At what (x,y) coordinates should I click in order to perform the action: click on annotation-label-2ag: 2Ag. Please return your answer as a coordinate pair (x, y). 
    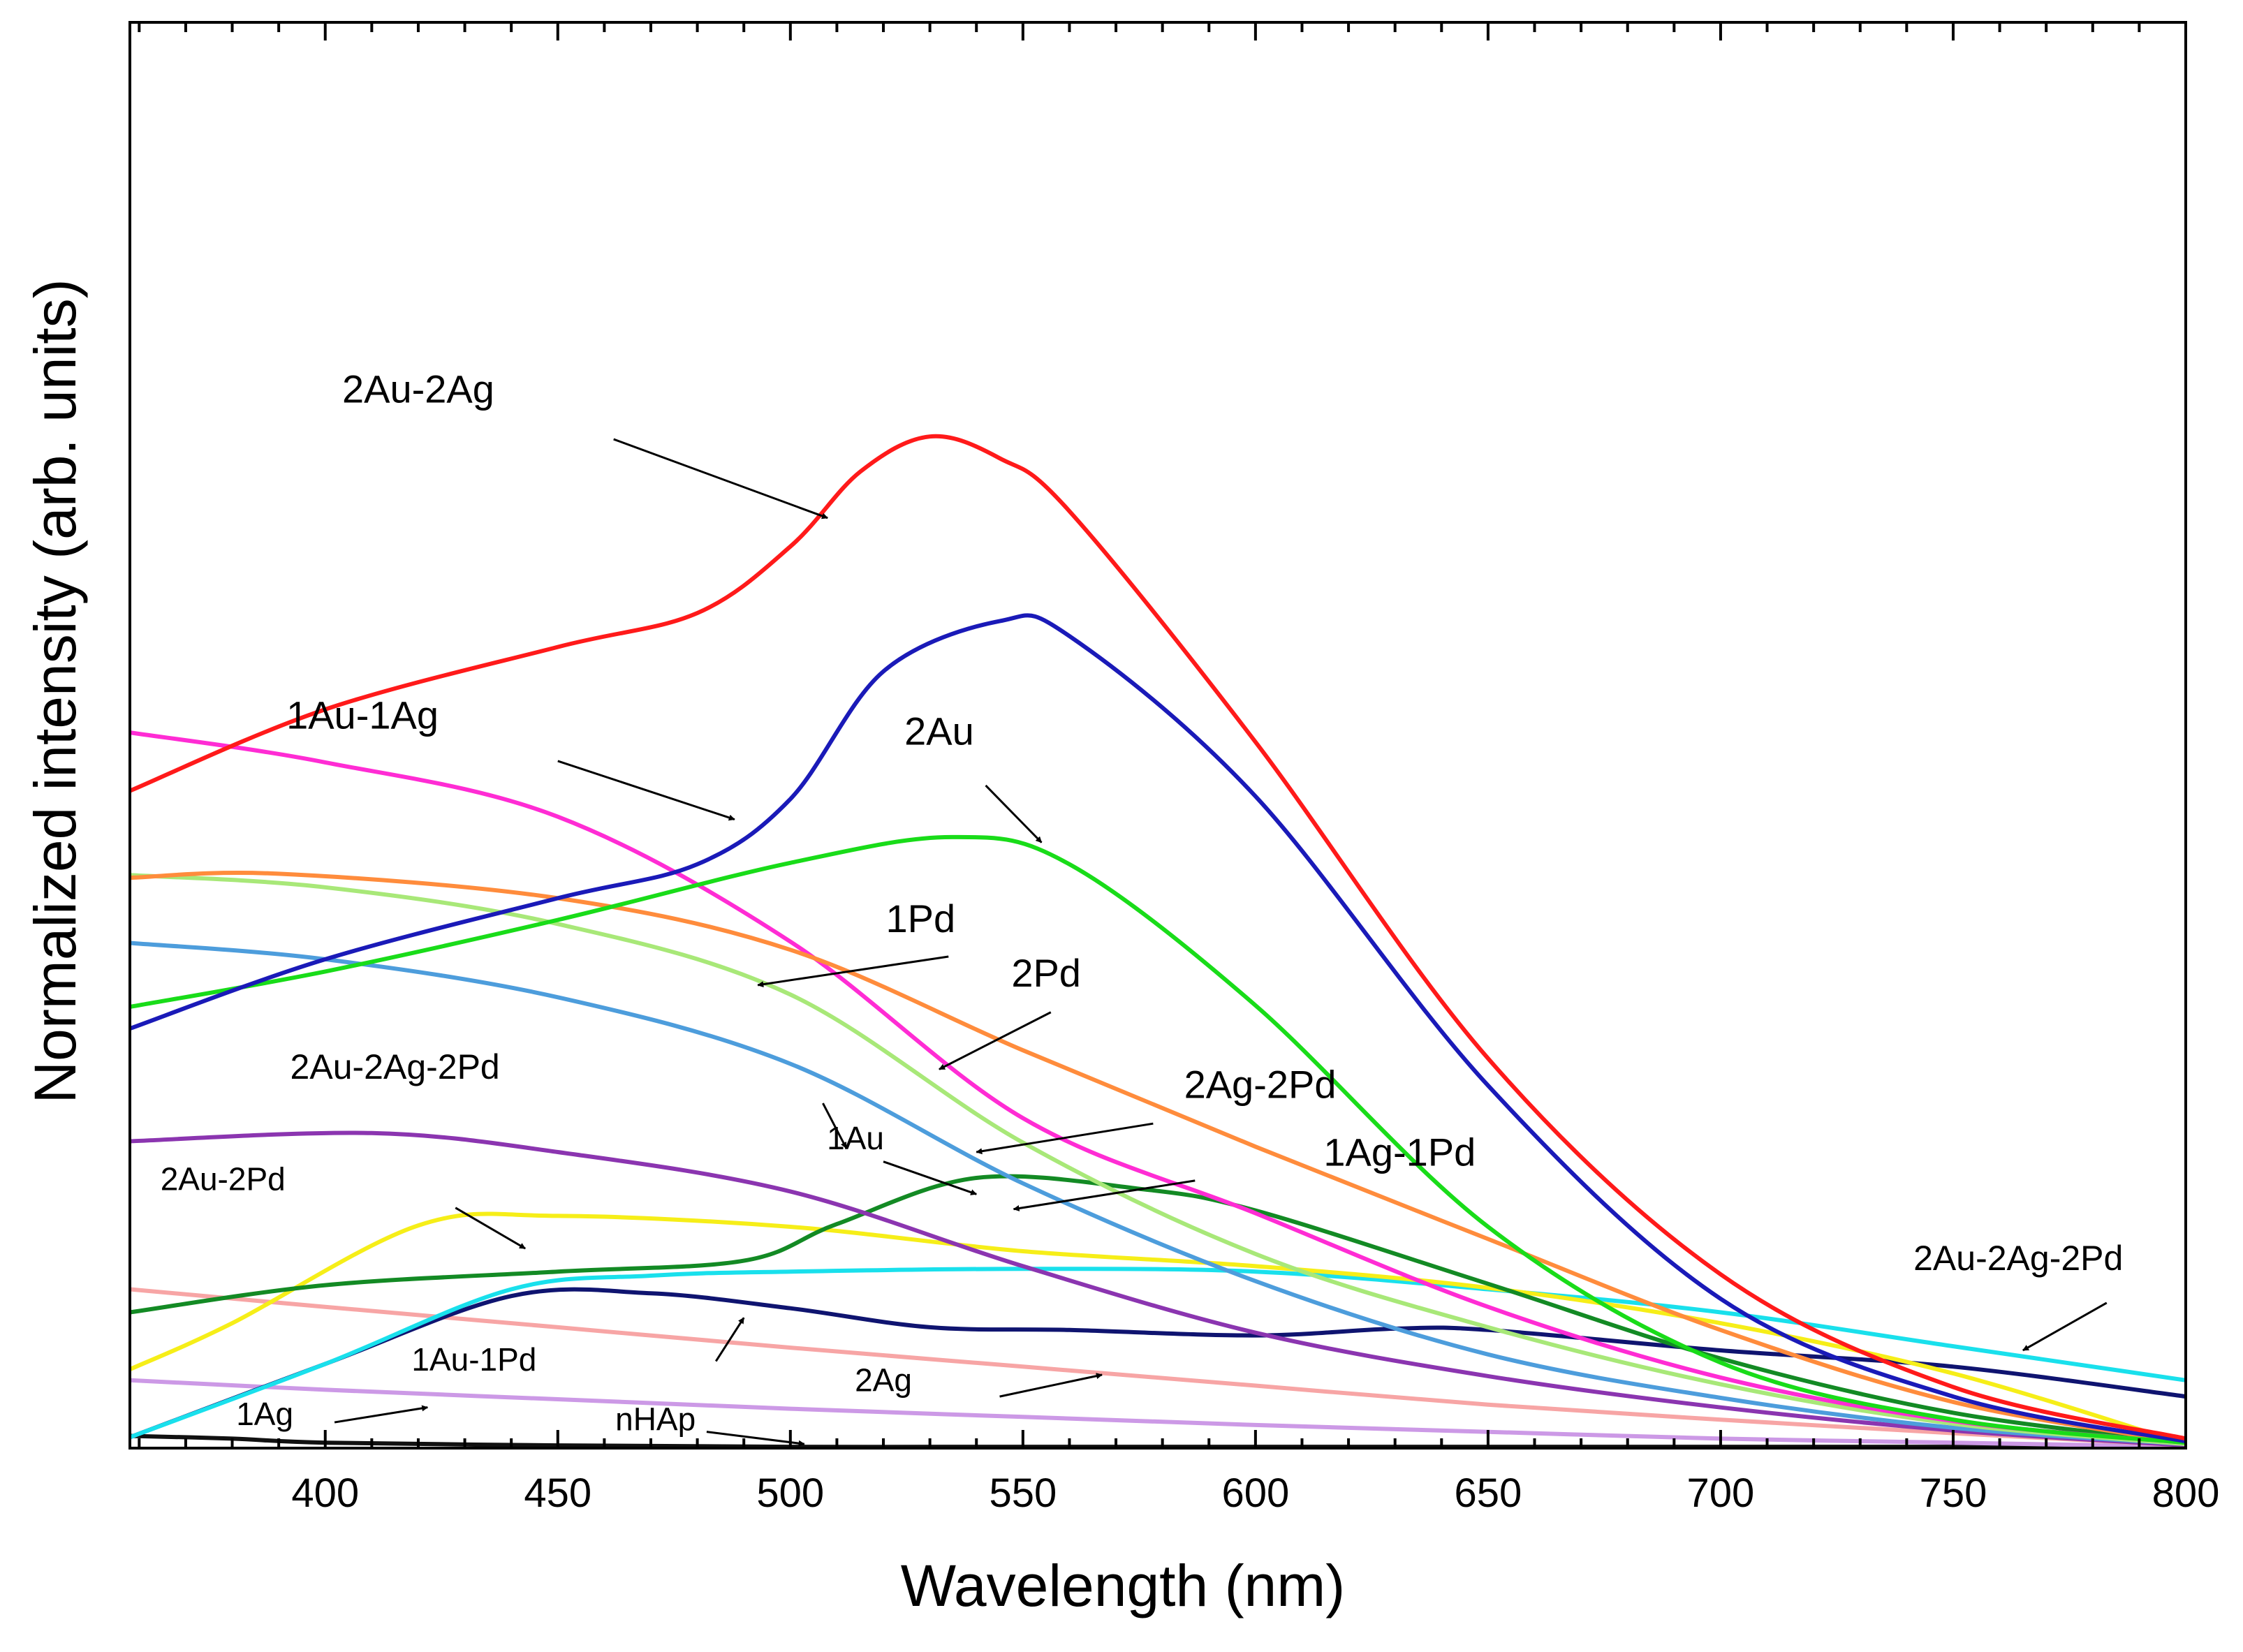
    Looking at the image, I should click on (883, 1380).